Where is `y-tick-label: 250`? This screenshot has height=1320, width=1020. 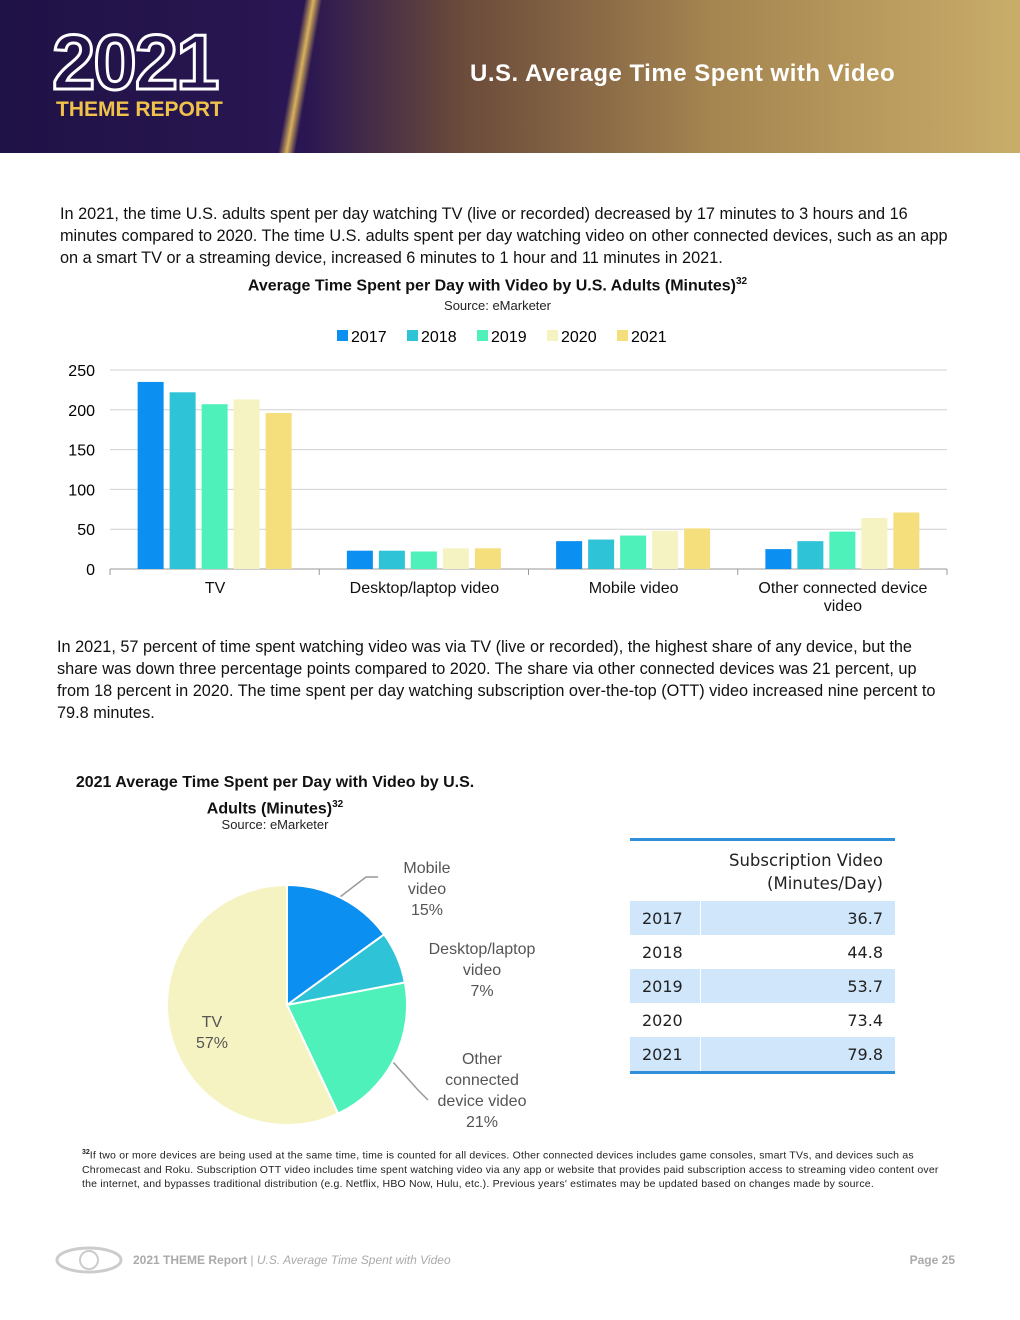
y-tick-label: 250 is located at coordinates (81, 371).